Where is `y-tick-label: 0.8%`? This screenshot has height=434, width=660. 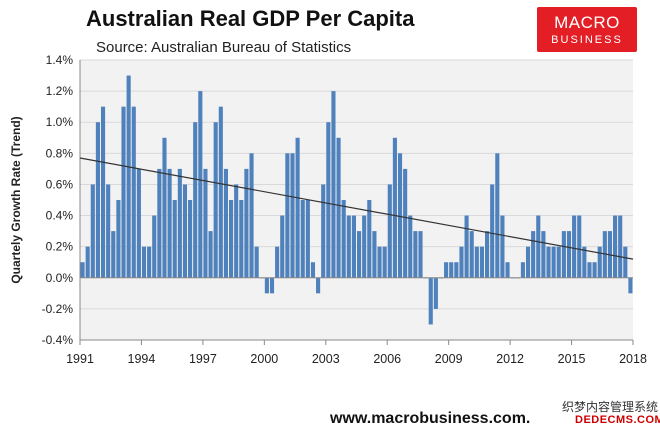
y-tick-label: 0.8% is located at coordinates (60, 153).